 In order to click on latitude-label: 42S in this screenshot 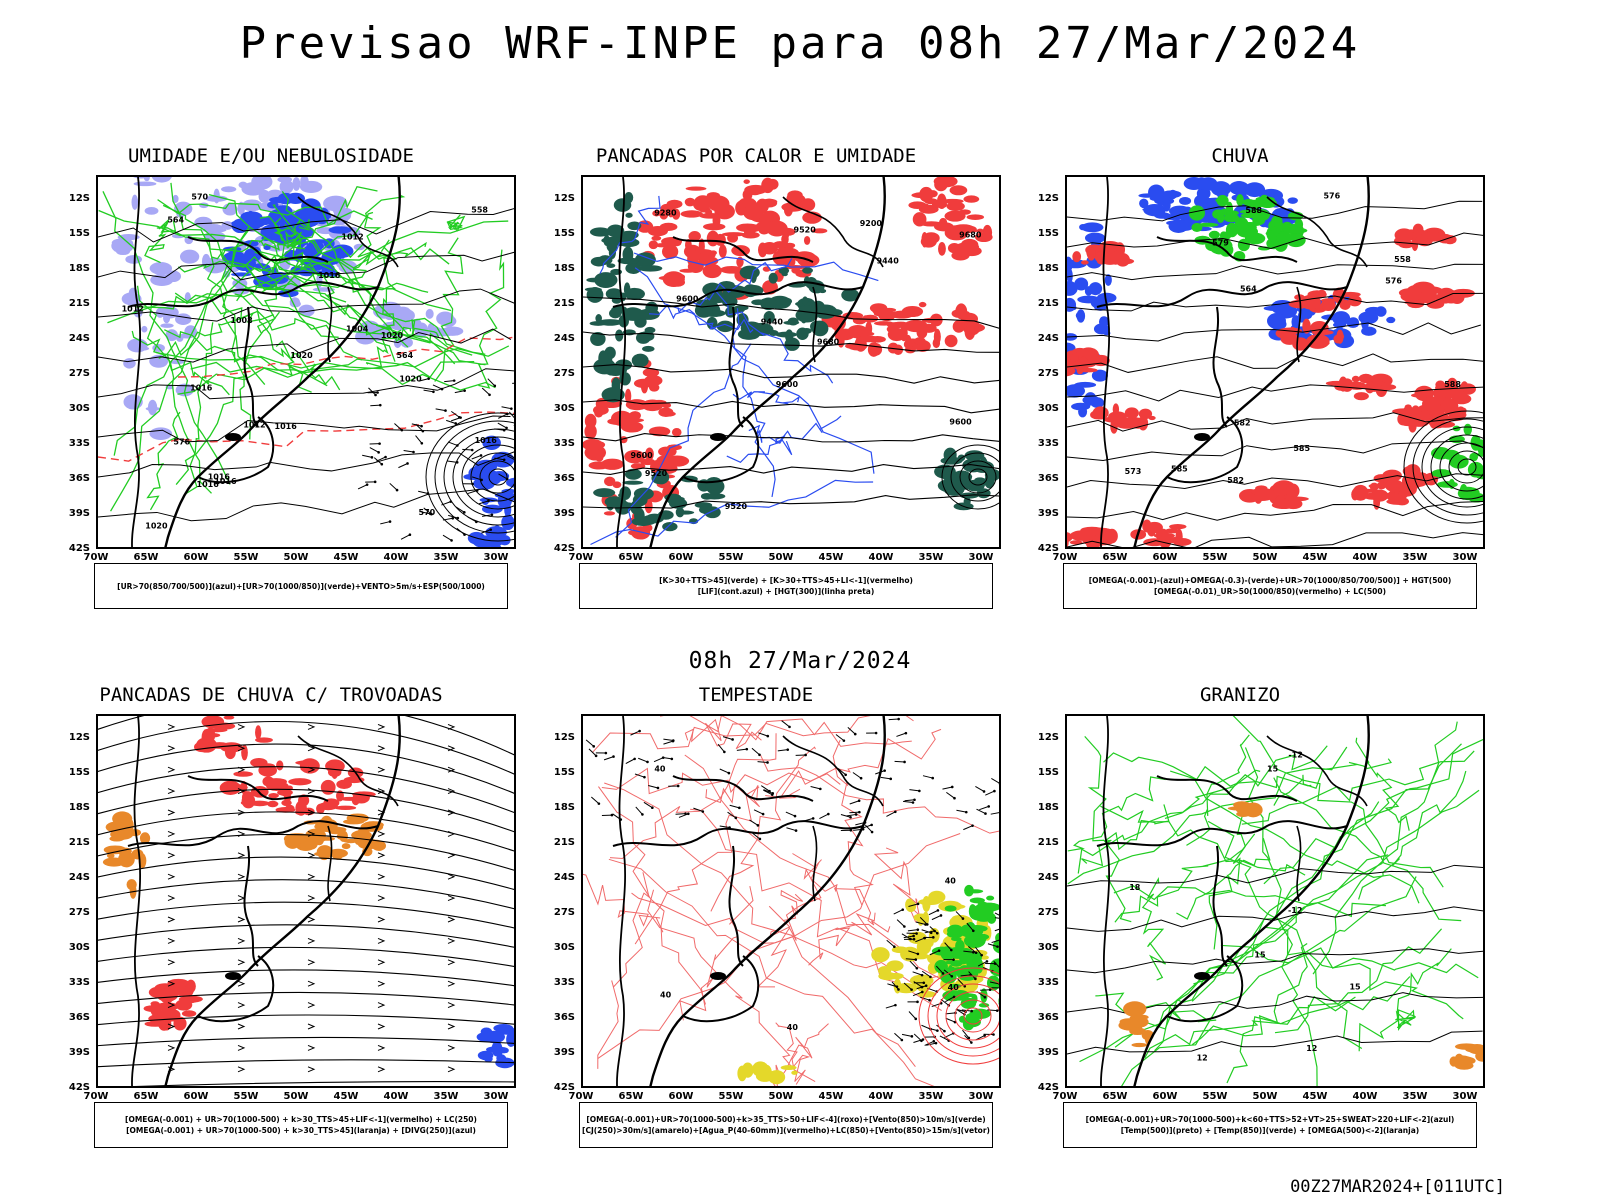, I will do `click(79, 548)`.